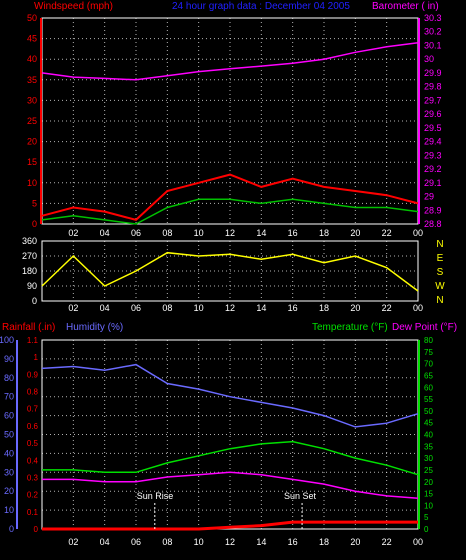 Image resolution: width=466 pixels, height=560 pixels. I want to click on windspeed-avg-line, so click(230, 211).